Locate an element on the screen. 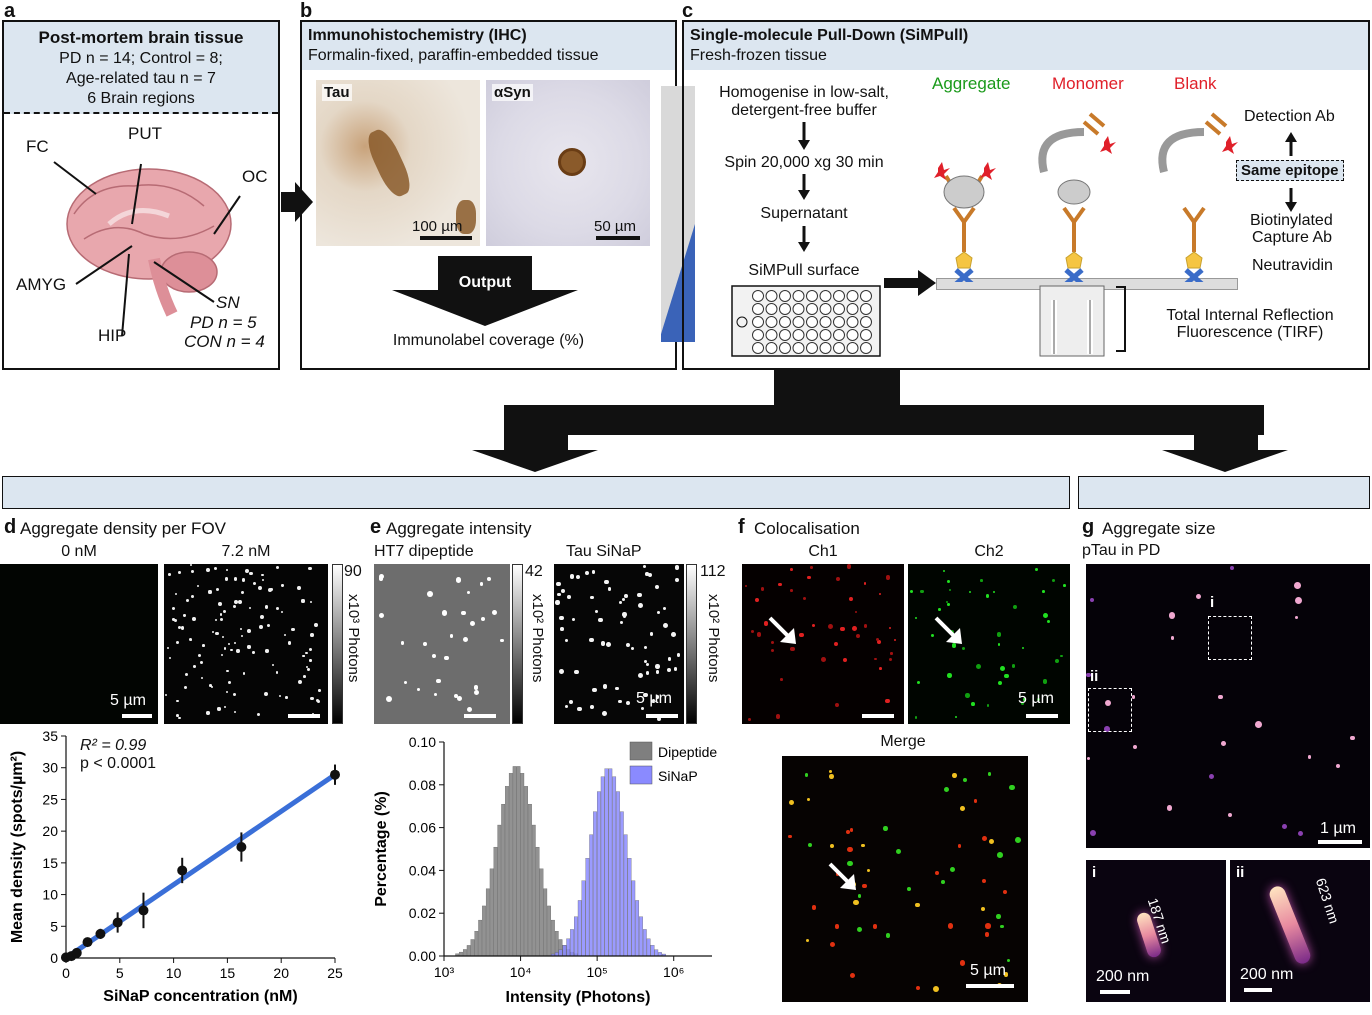 Image resolution: width=1372 pixels, height=1015 pixels. g-inset-i: i 187 nm 200 nm is located at coordinates (1156, 931).